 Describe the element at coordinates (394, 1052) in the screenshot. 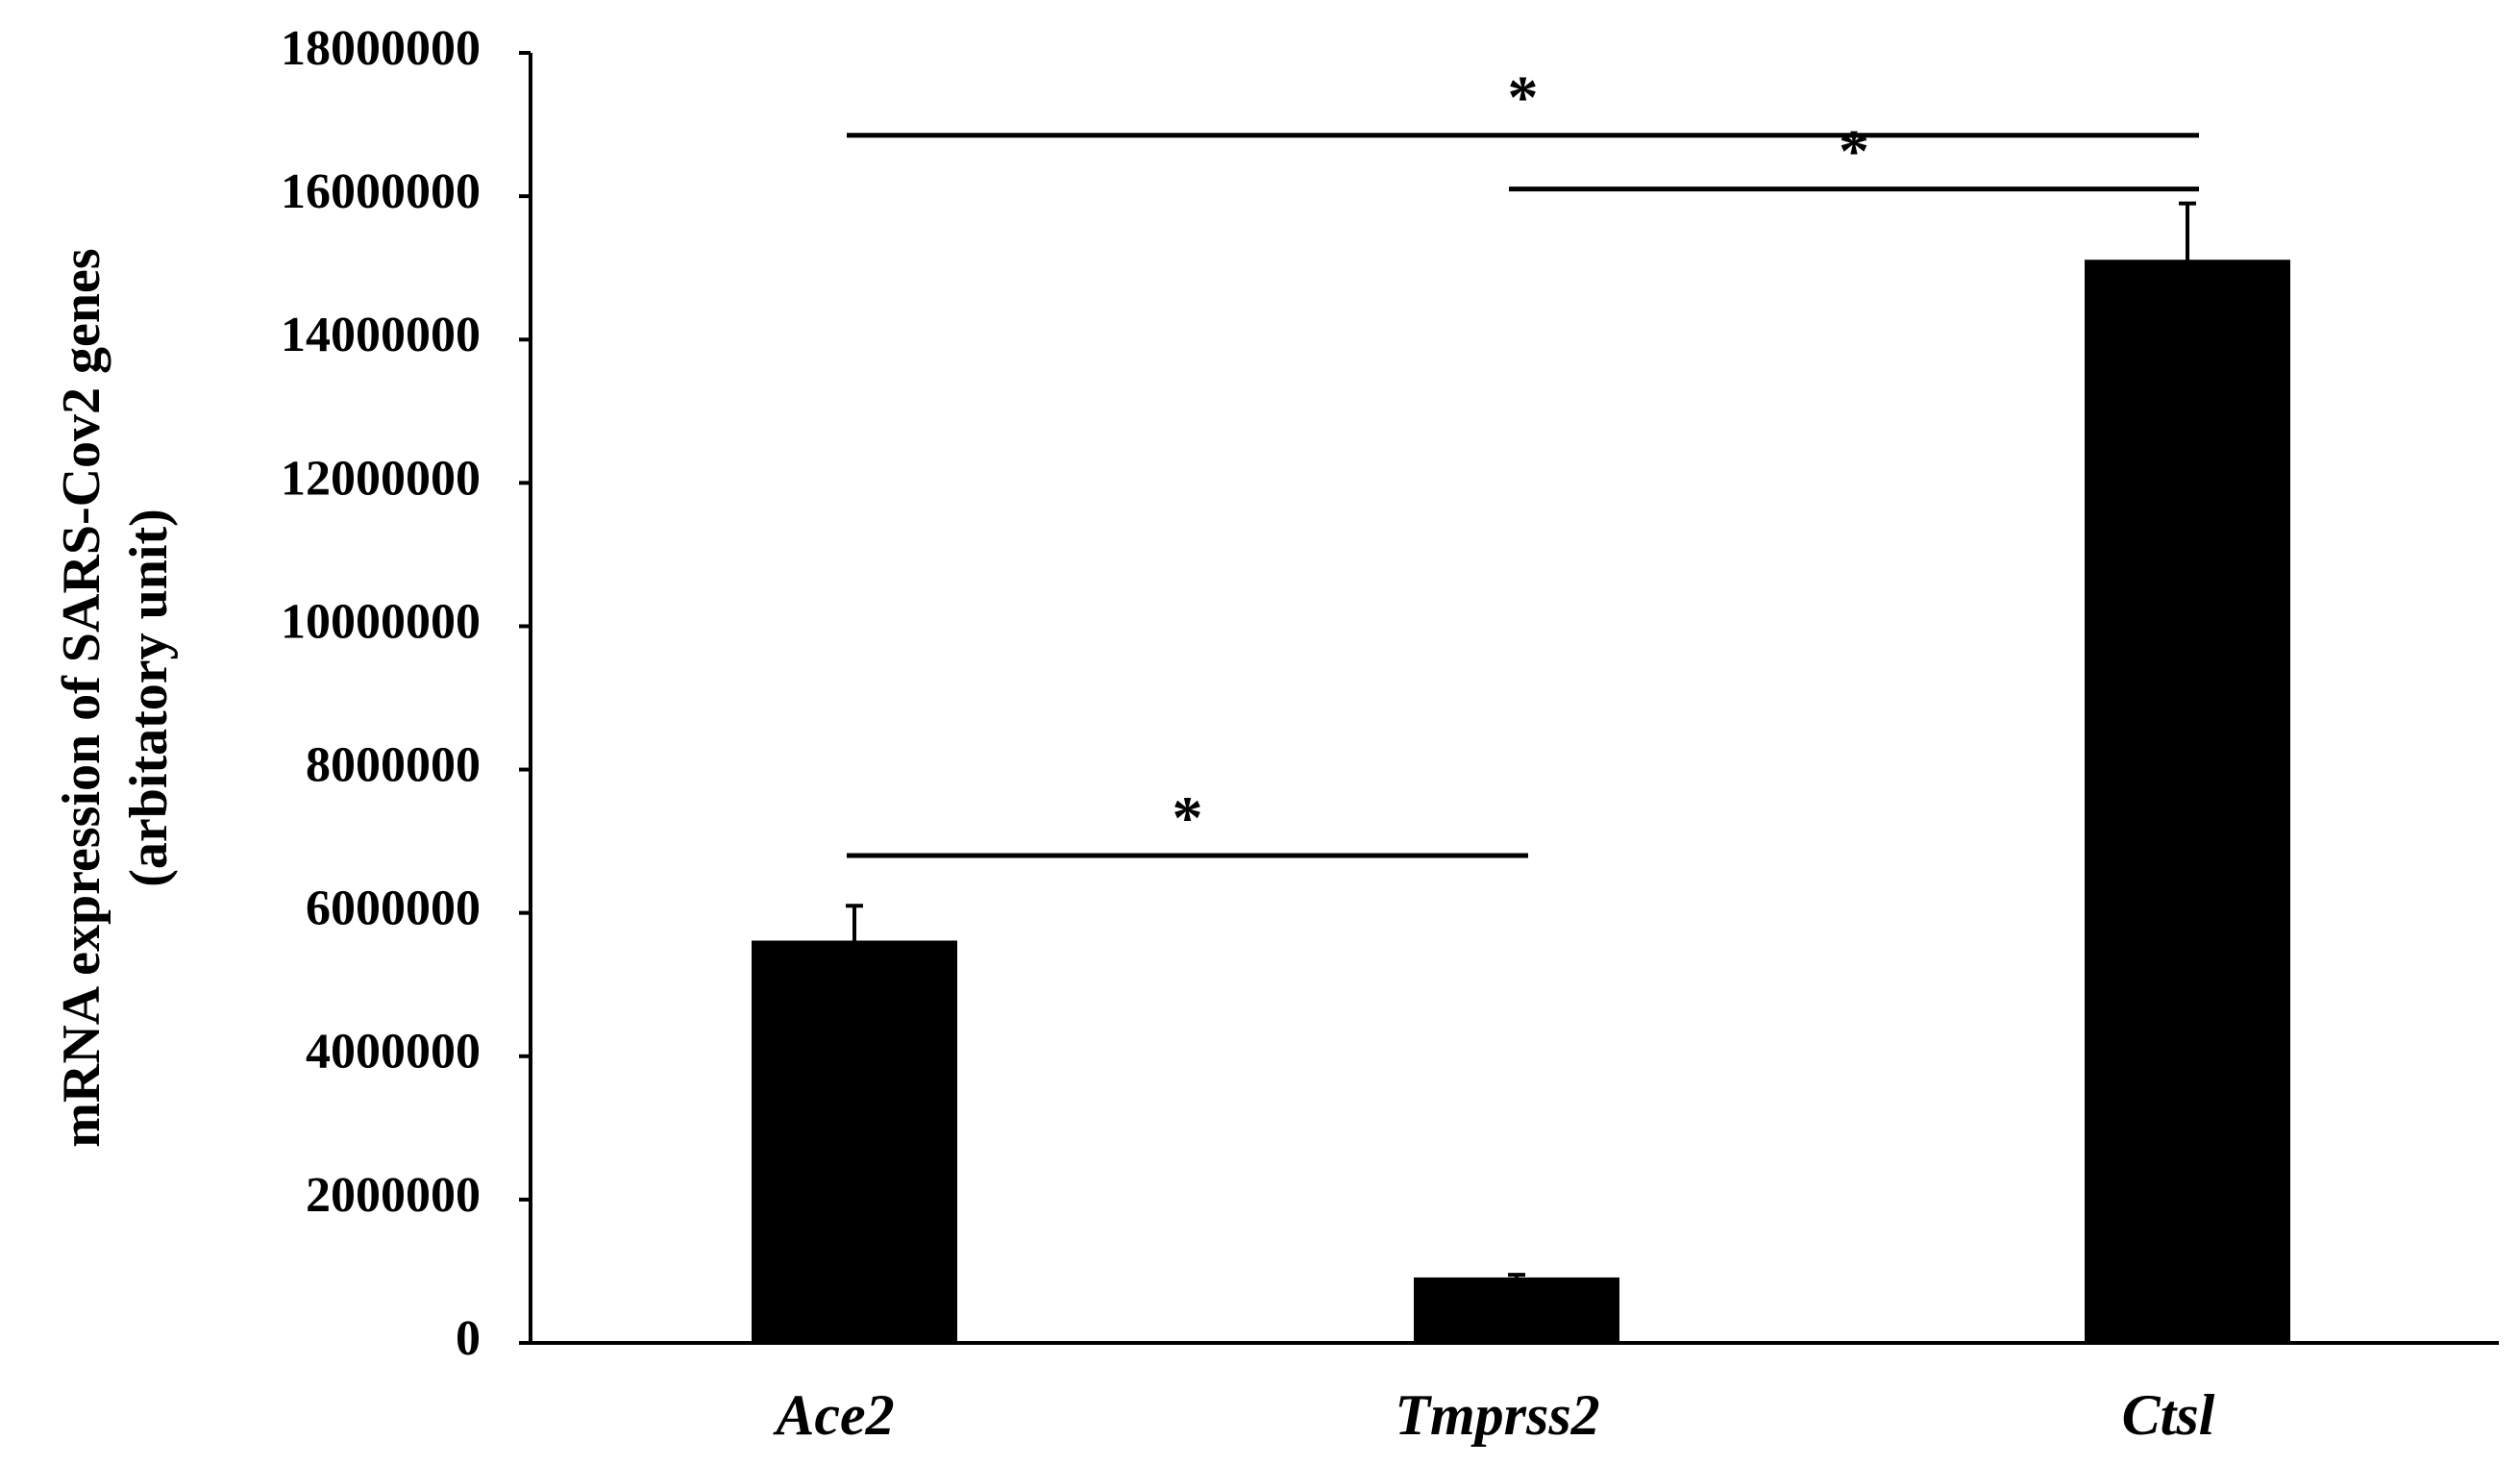

I see `y-tick-label: 4000000` at that location.